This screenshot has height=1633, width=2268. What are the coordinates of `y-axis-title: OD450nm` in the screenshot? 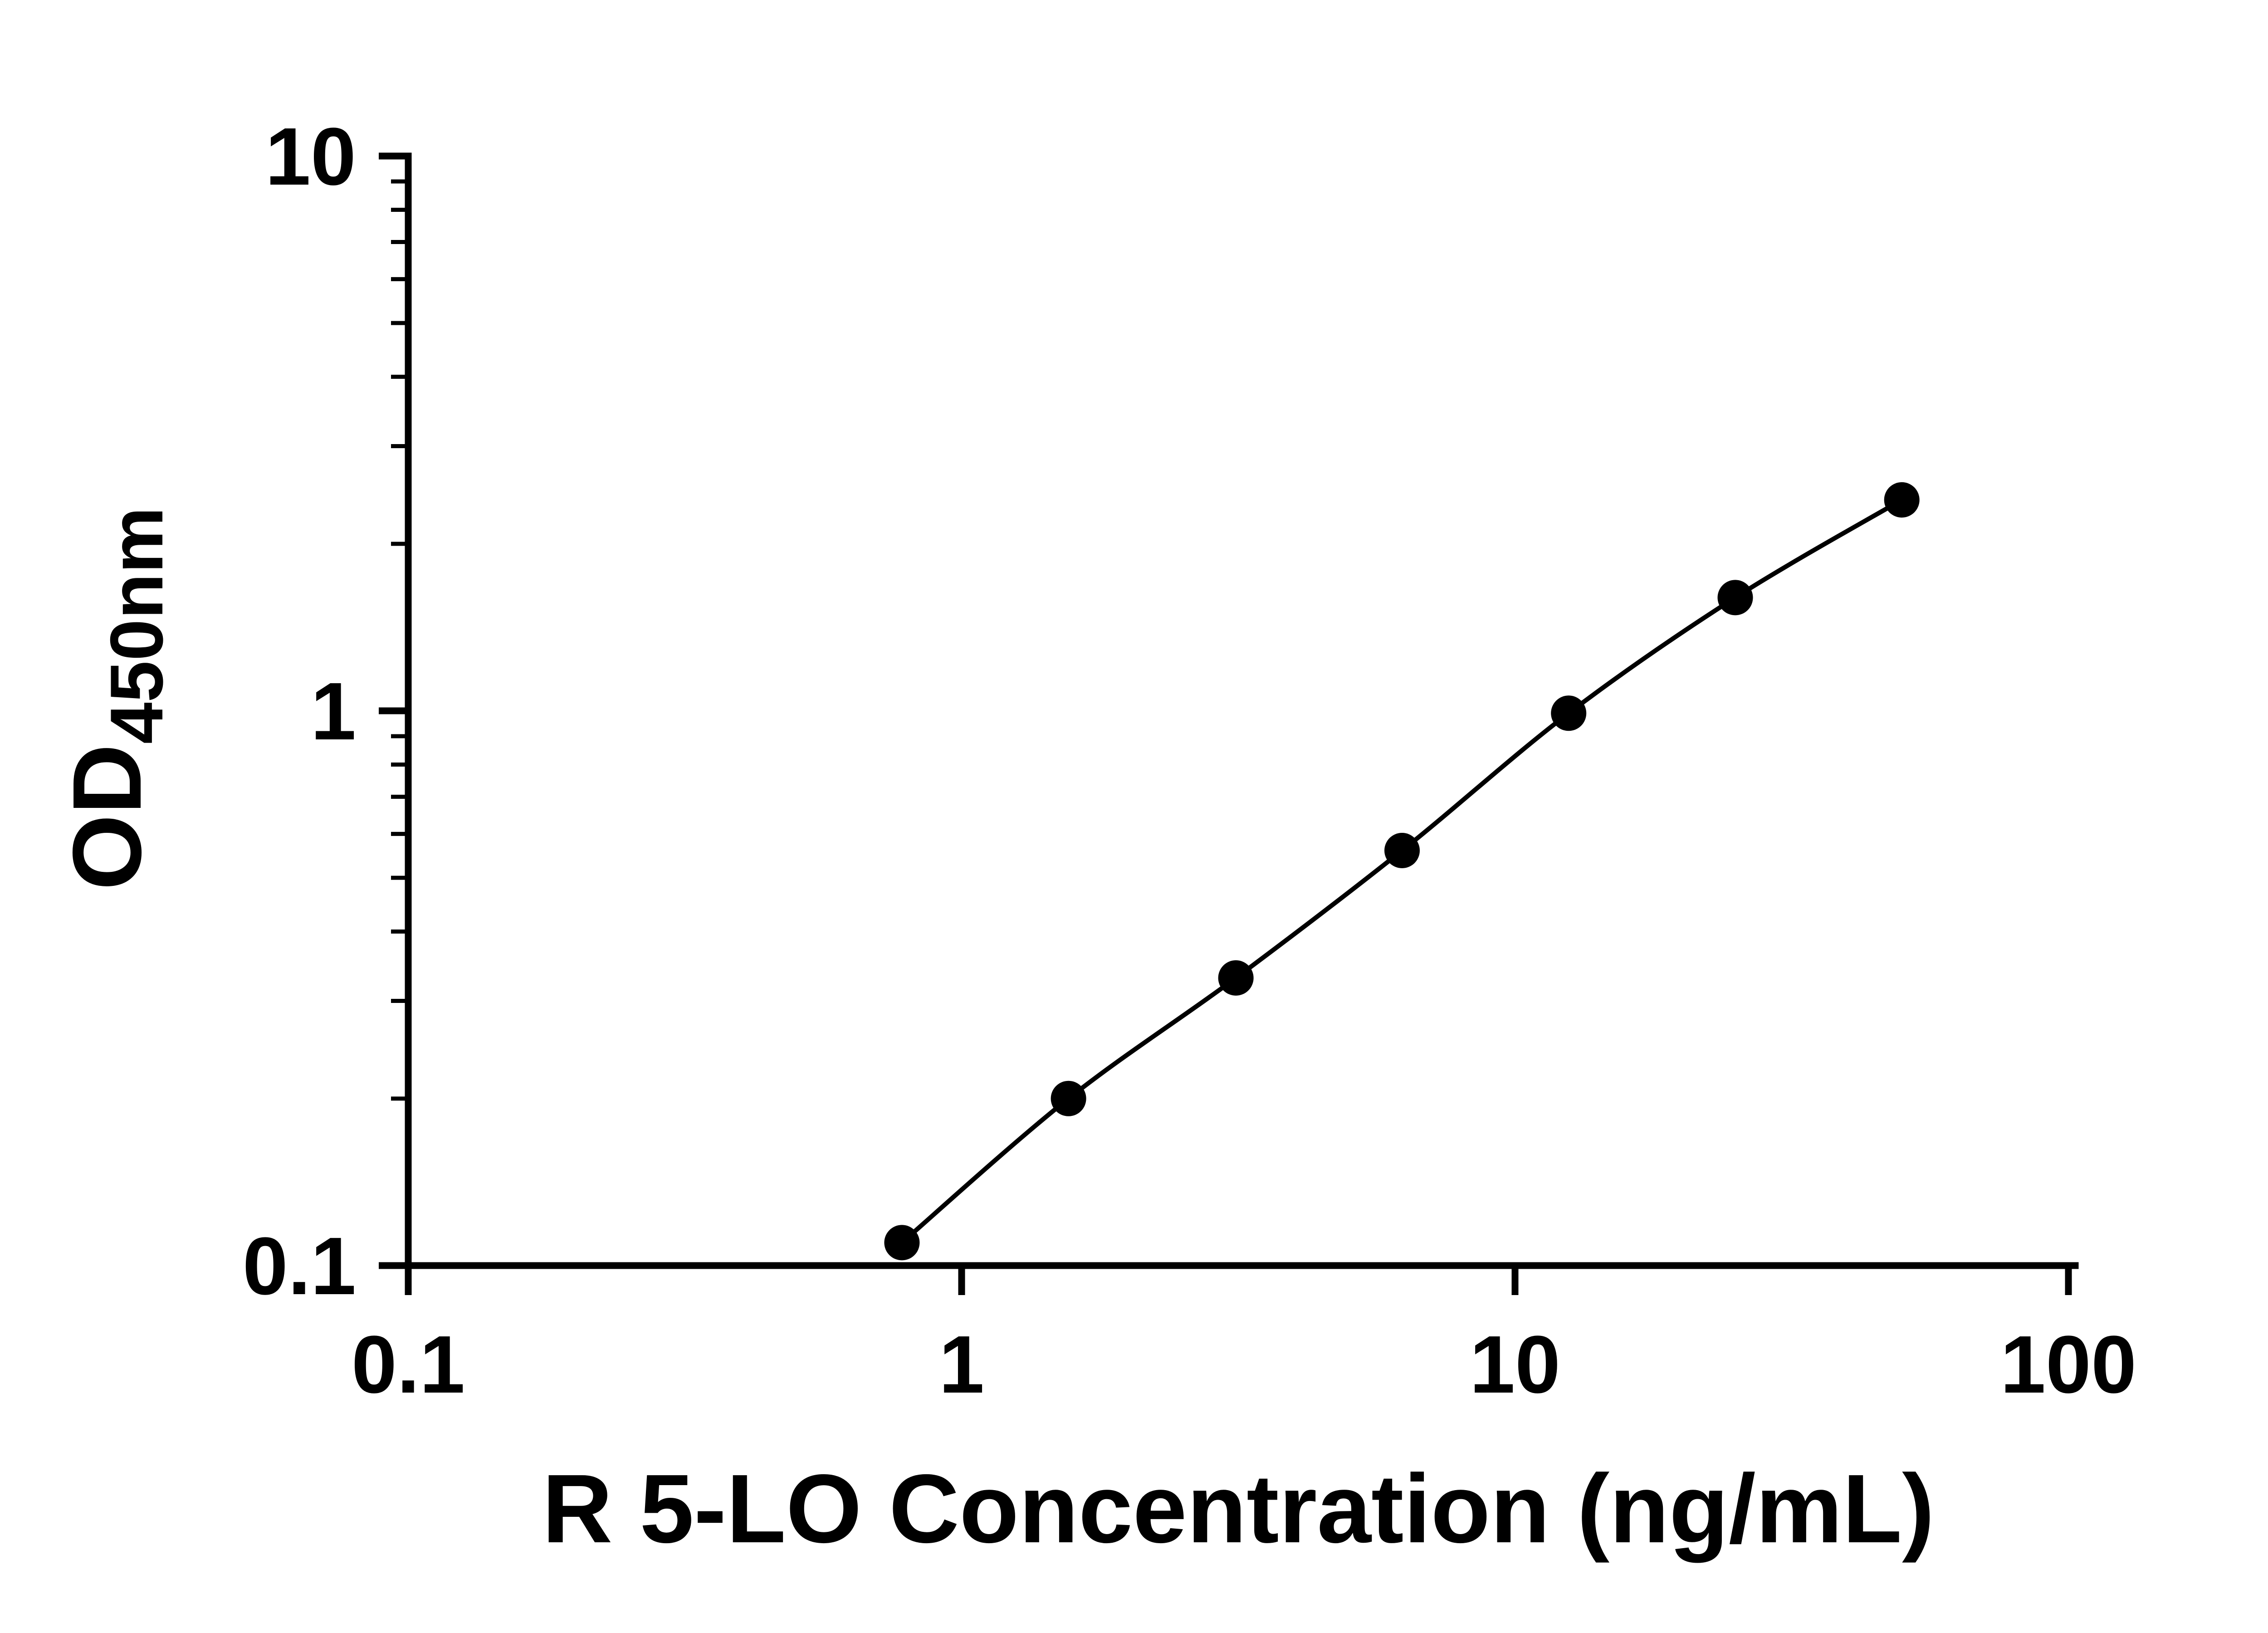 It's located at (115, 698).